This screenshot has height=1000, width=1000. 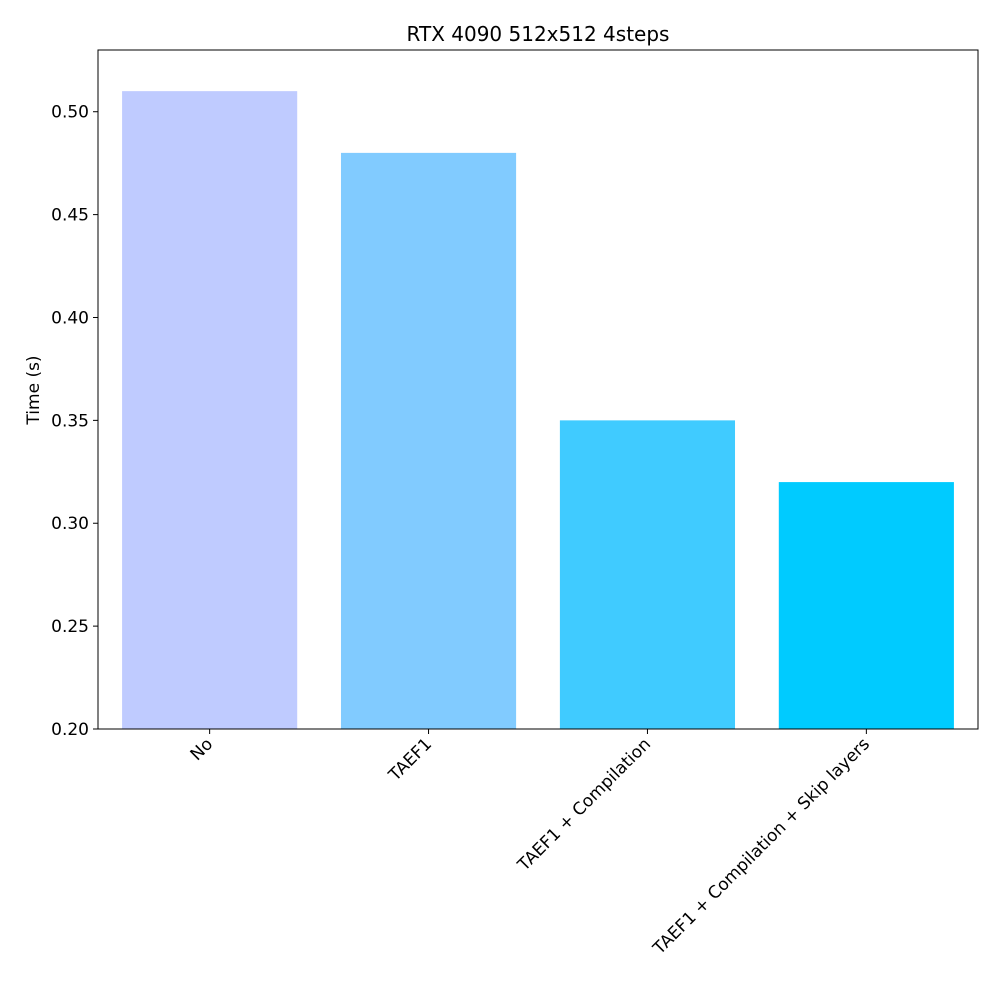 I want to click on y-axis-ticks: 0.20 0.25 0.30 0.35 0.40 0.45 0.50, so click(x=74, y=421).